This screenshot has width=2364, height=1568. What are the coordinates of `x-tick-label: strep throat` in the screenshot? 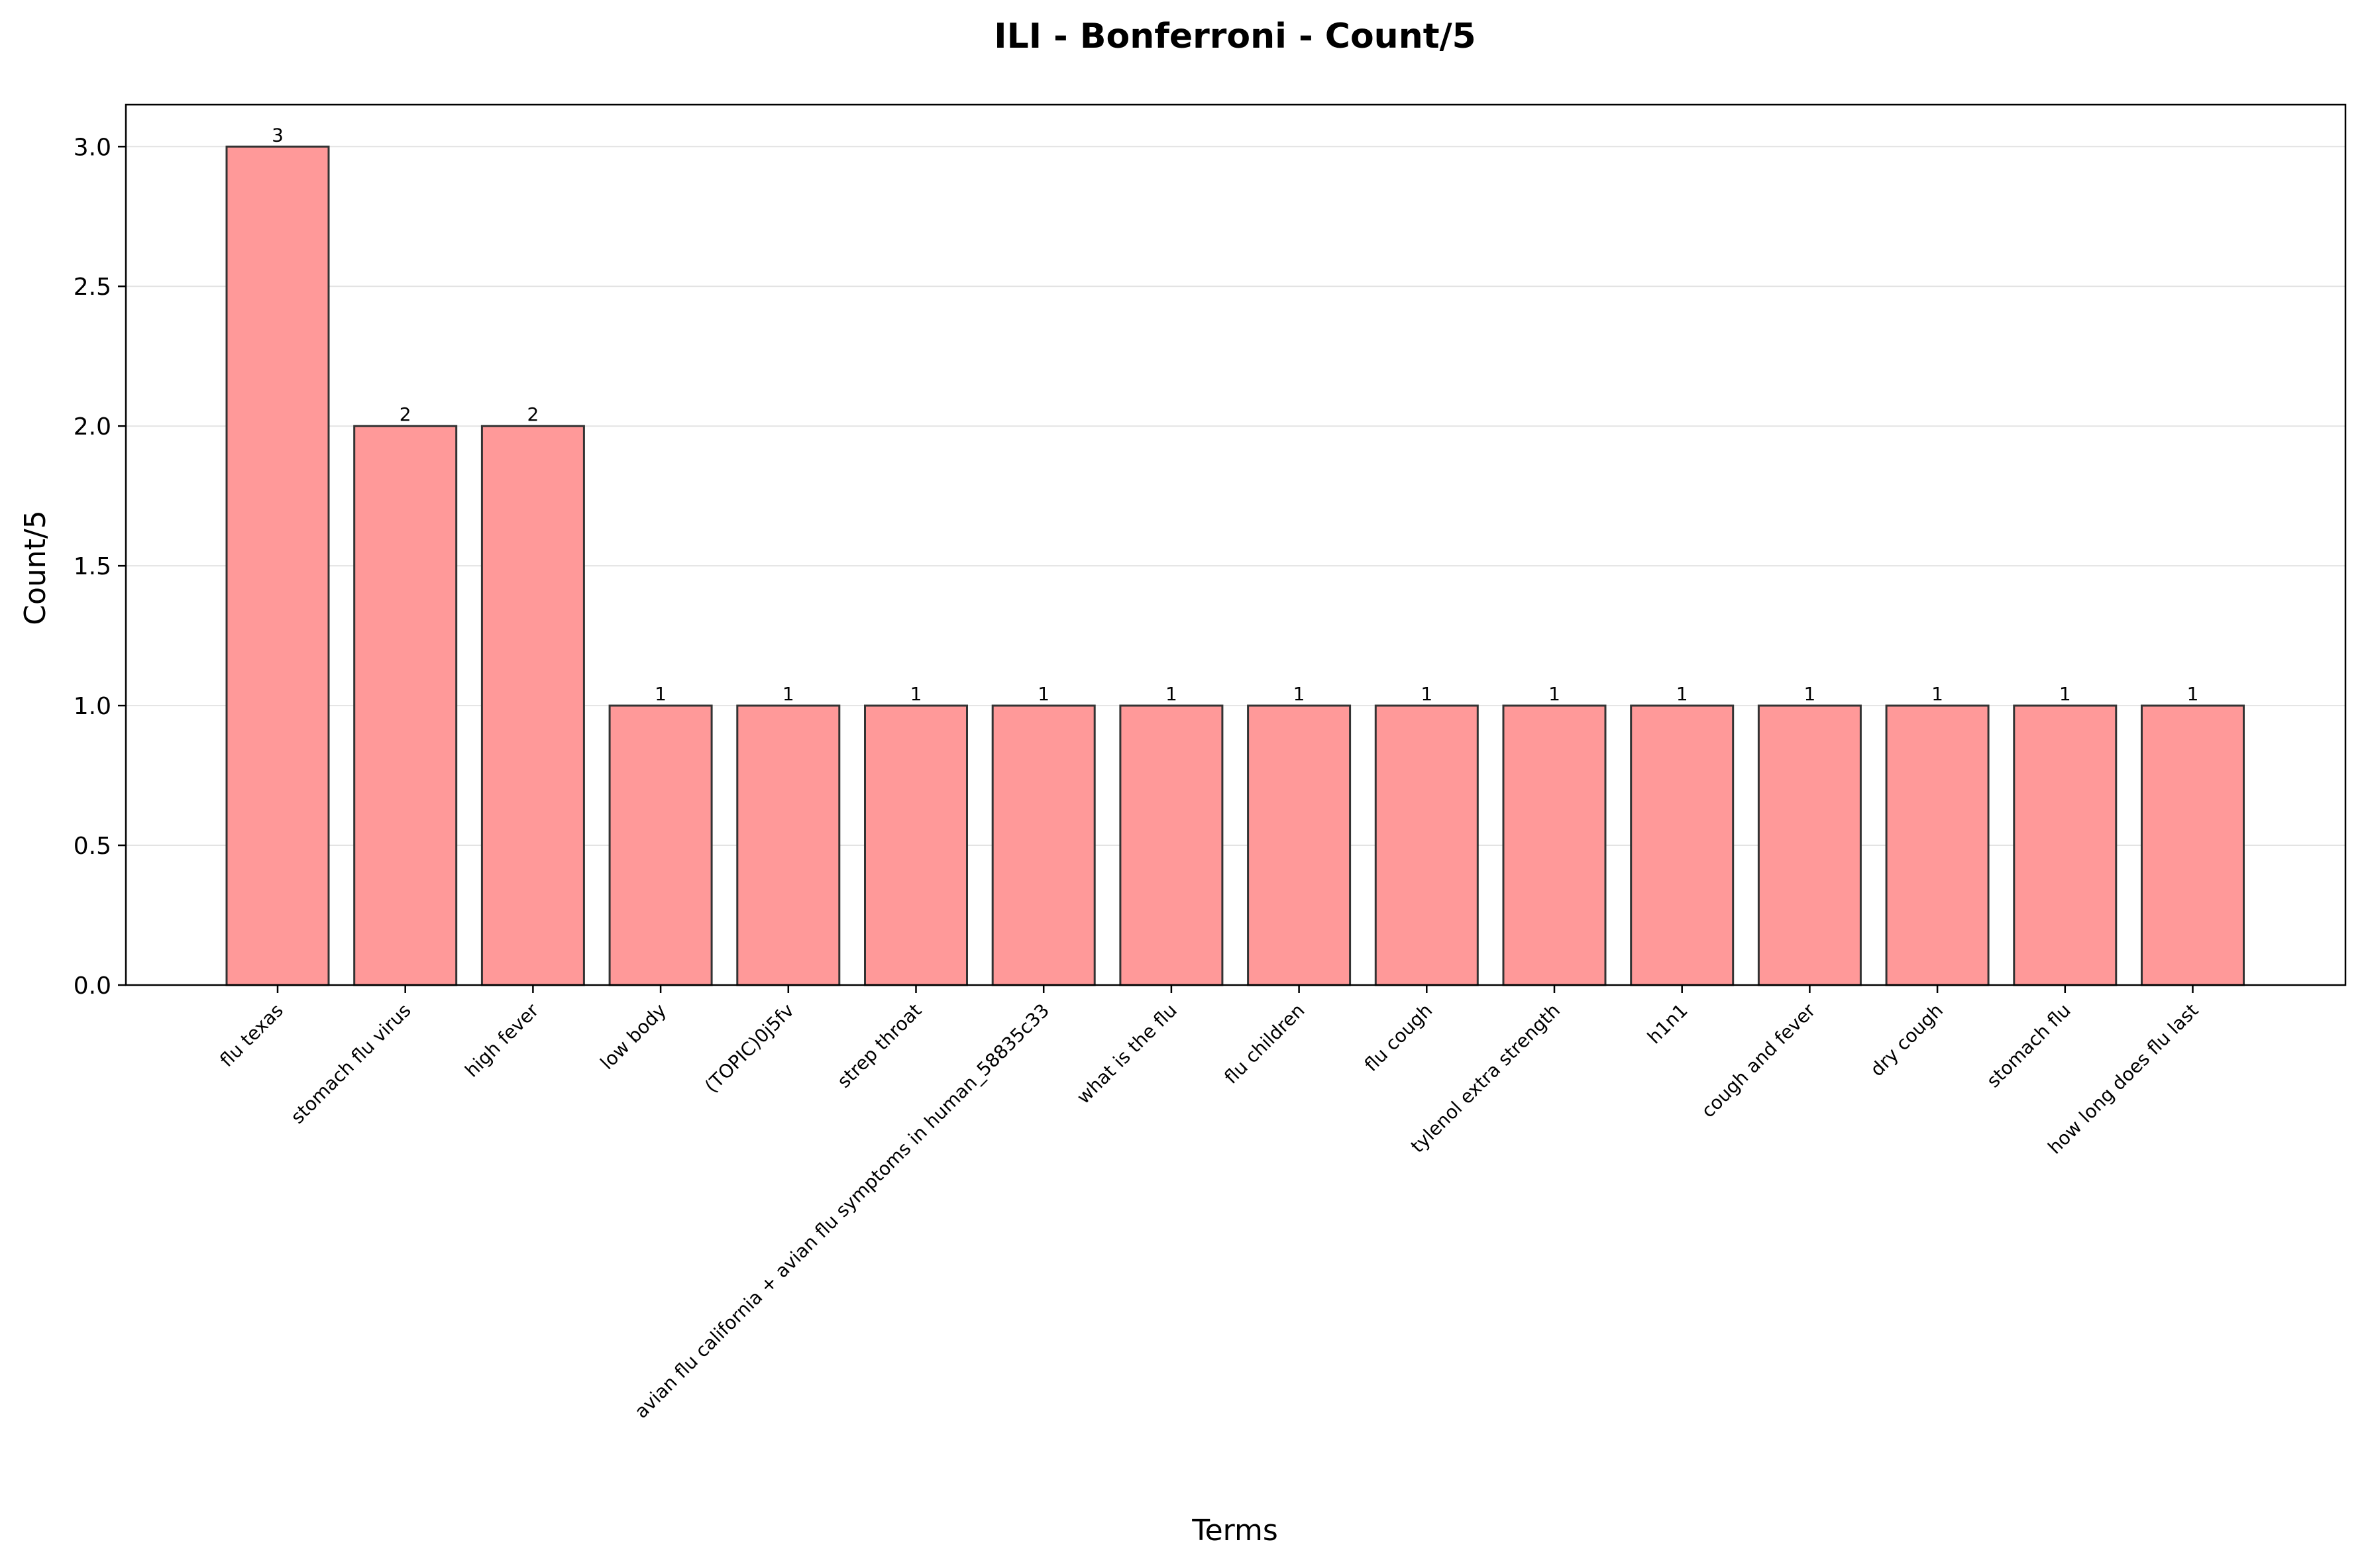 It's located at (879, 1046).